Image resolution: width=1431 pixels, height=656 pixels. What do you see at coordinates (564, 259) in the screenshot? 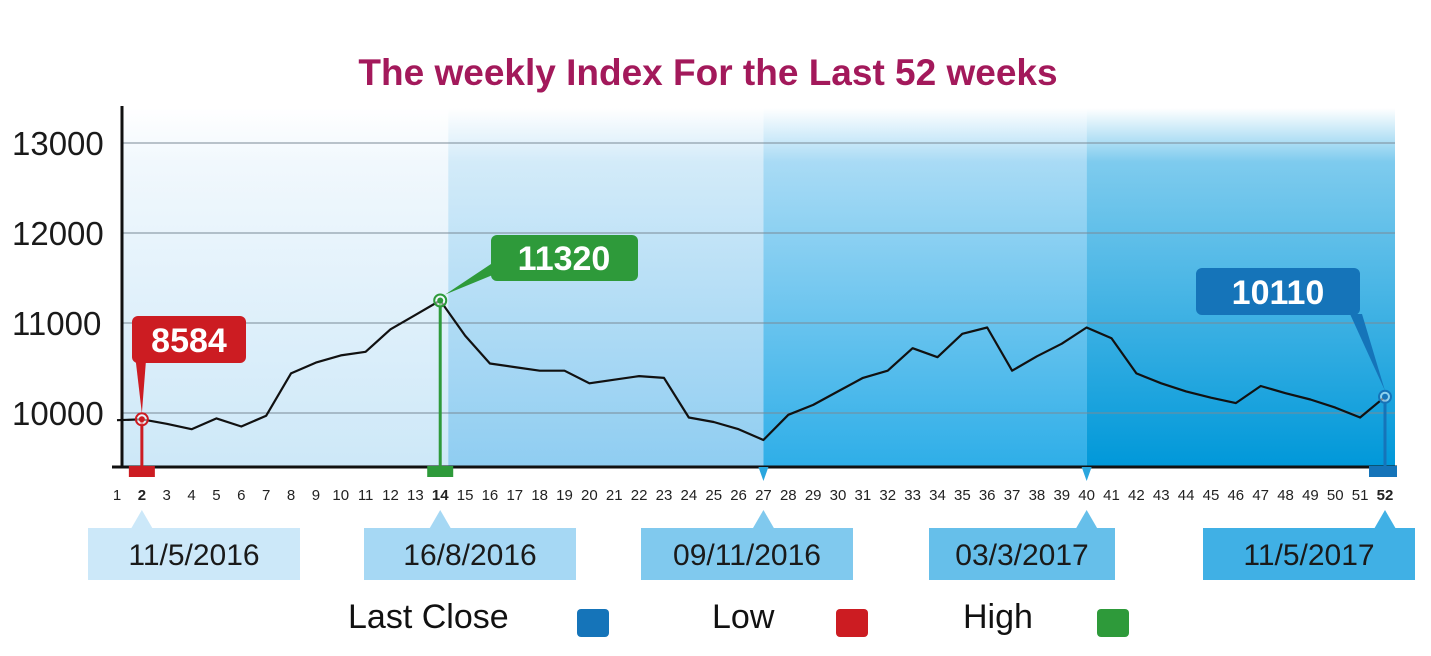
I see `high-callout-label: 11320` at bounding box center [564, 259].